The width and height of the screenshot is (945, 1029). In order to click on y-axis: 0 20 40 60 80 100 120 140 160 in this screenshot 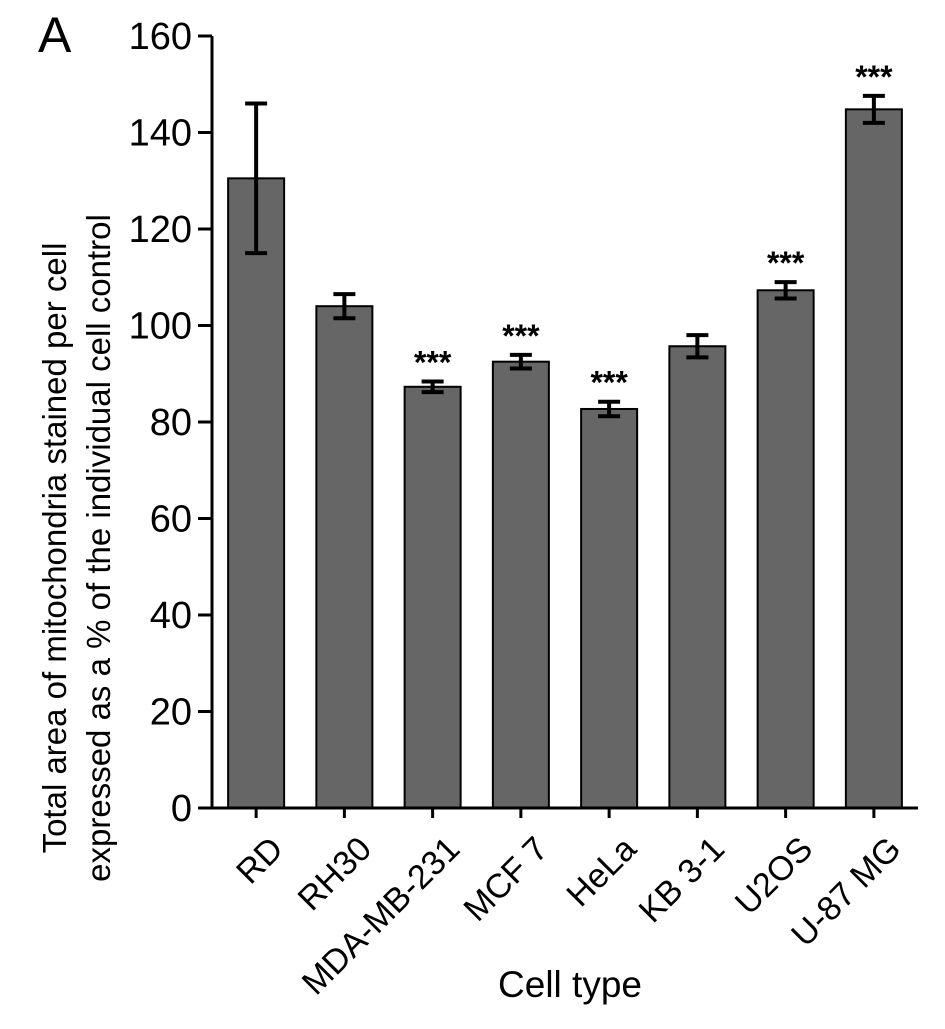, I will do `click(171, 423)`.